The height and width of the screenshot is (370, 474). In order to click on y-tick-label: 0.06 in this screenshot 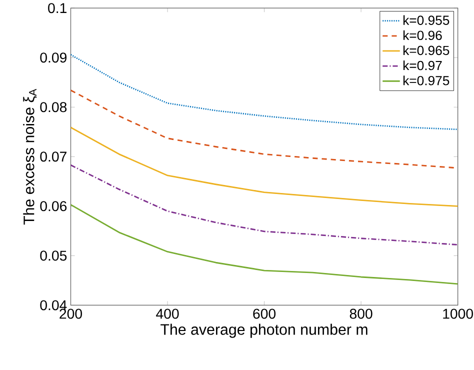, I will do `click(53, 206)`.